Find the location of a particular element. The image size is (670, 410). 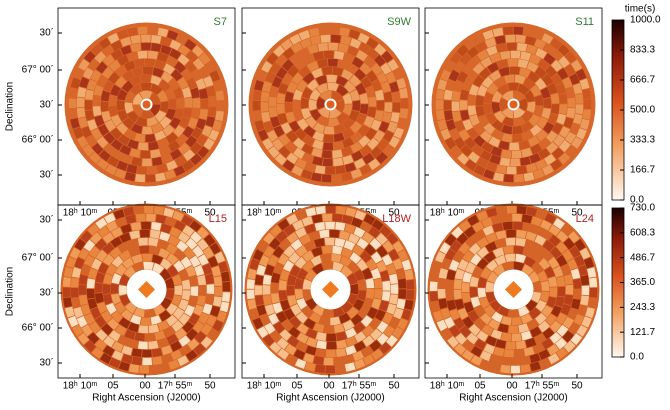

x-tick-label: 17ʰ 55ᵐ is located at coordinates (542, 386).